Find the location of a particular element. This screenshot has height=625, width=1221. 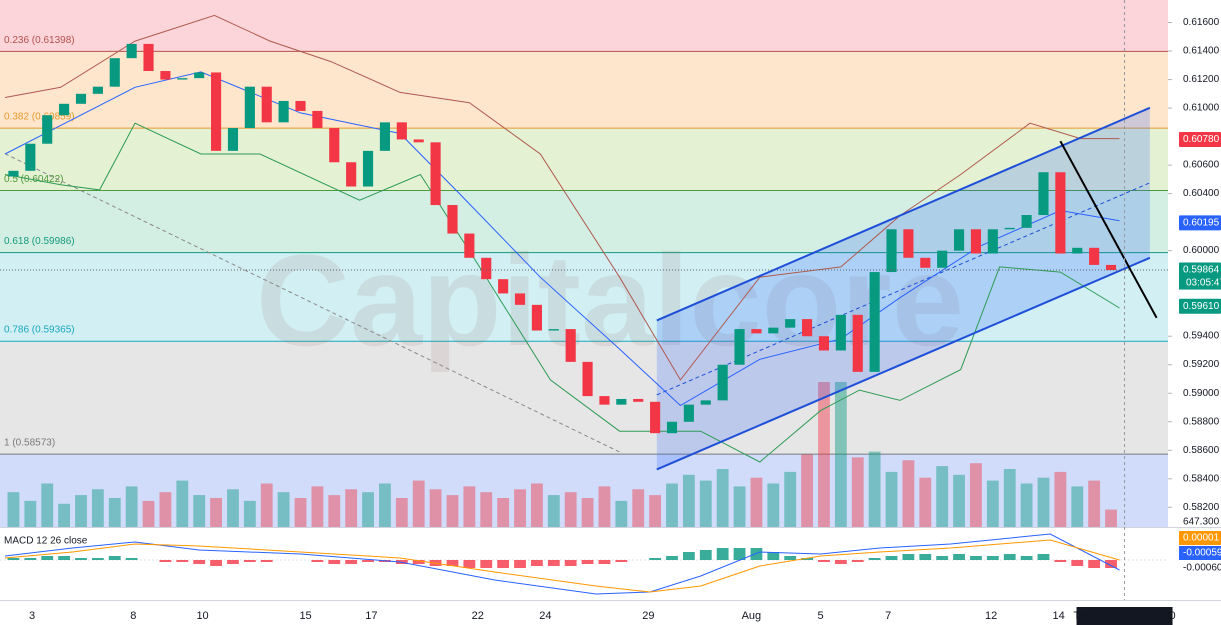

y-tick-label: 0.58800 is located at coordinates (1201, 421).